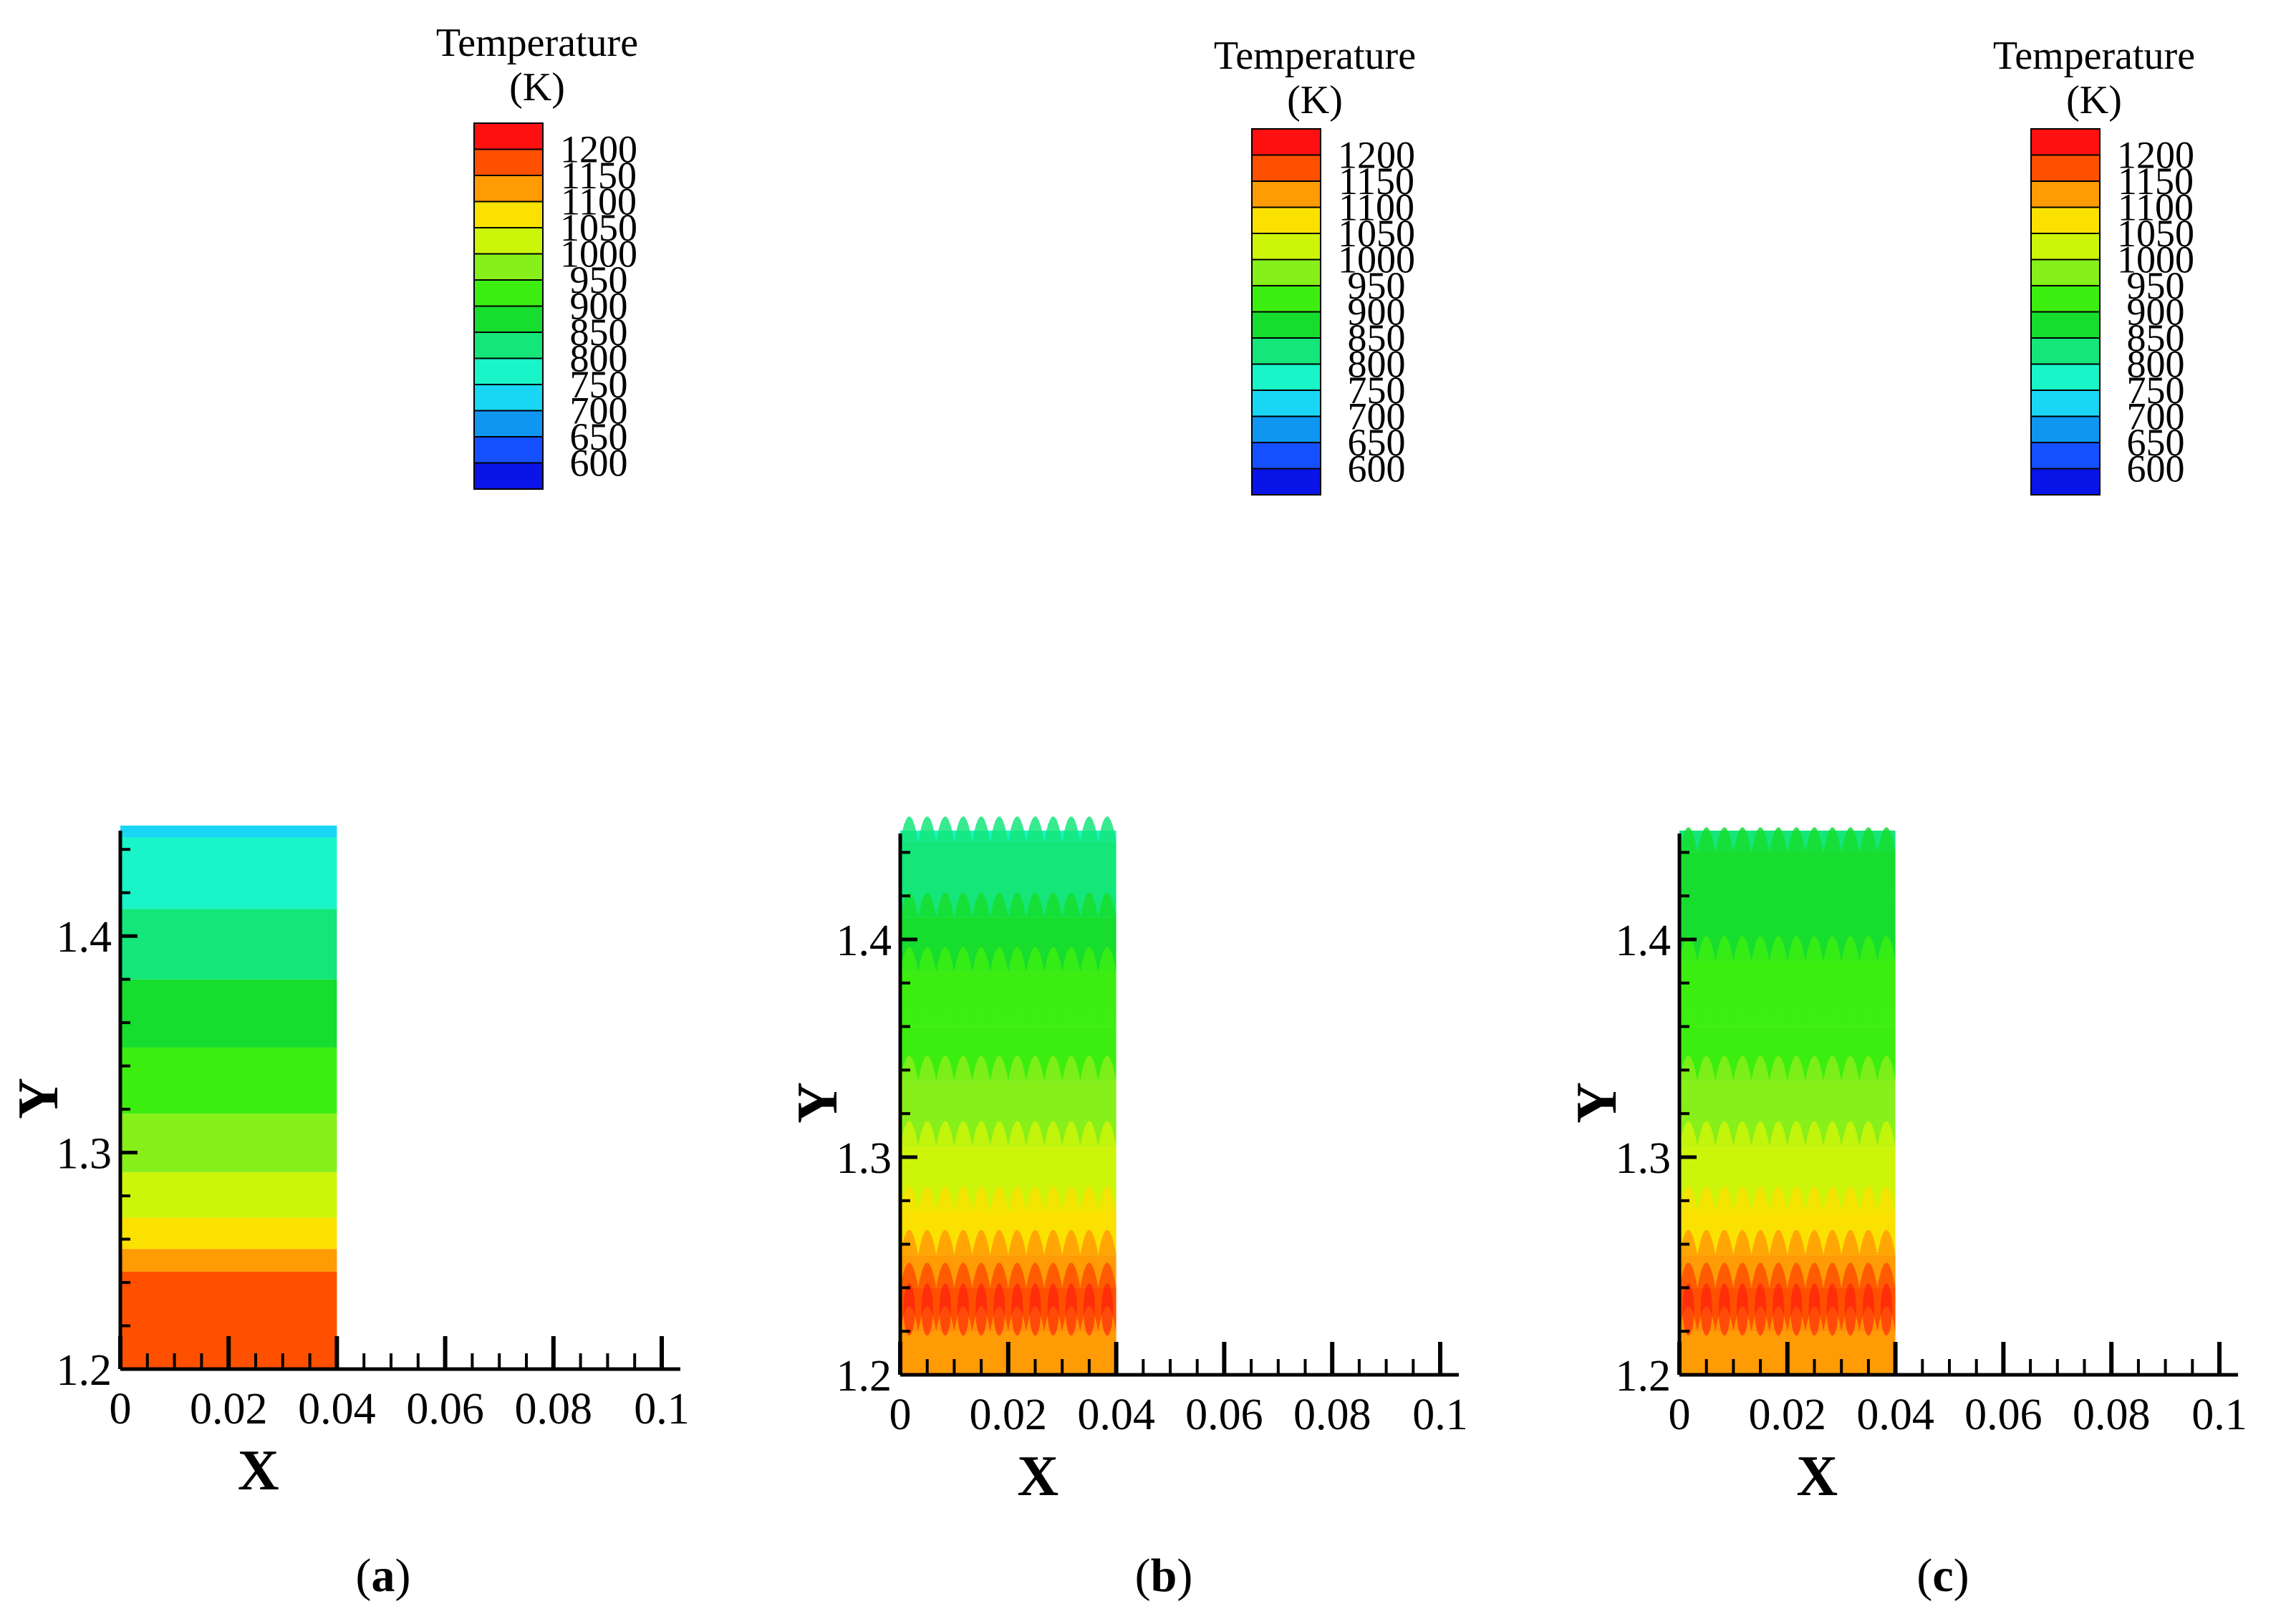 This screenshot has width=2286, height=1624. Describe the element at coordinates (1037, 1476) in the screenshot. I see `x-axis-title: X` at that location.